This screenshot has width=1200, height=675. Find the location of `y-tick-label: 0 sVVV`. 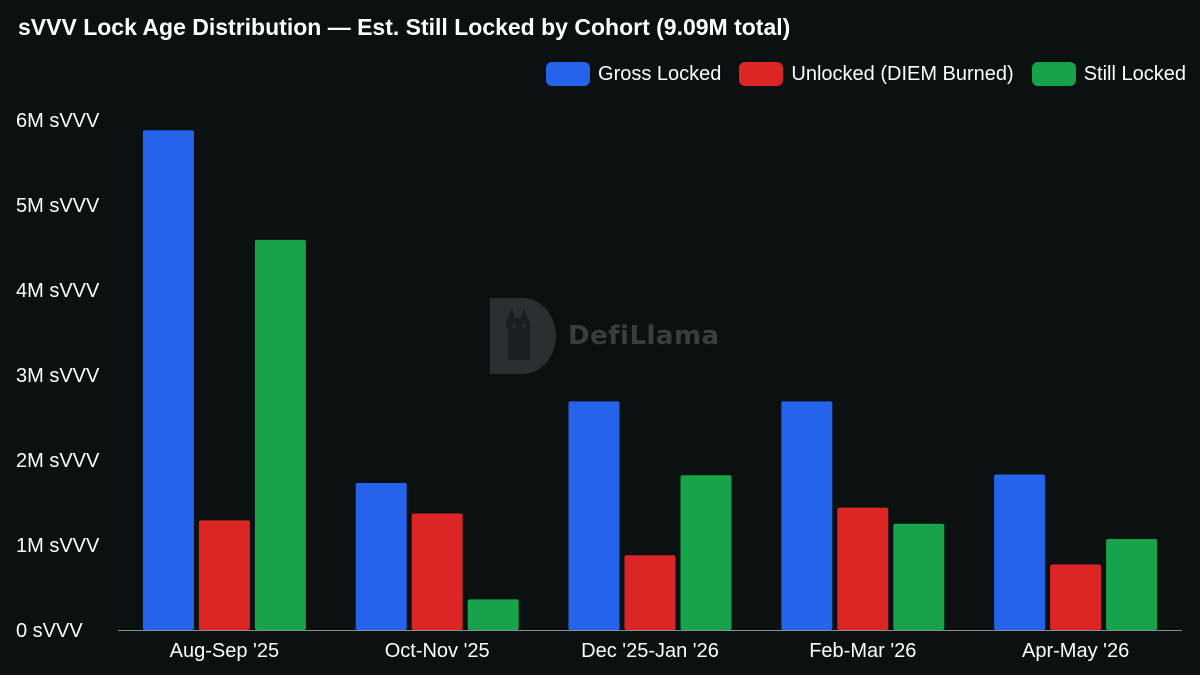

y-tick-label: 0 sVVV is located at coordinates (49, 631).